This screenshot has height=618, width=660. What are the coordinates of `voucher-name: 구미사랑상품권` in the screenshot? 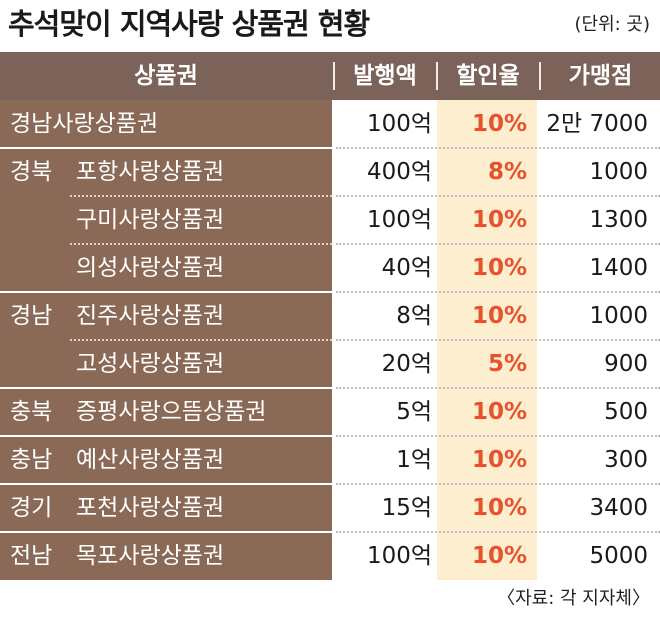 It's located at (150, 220).